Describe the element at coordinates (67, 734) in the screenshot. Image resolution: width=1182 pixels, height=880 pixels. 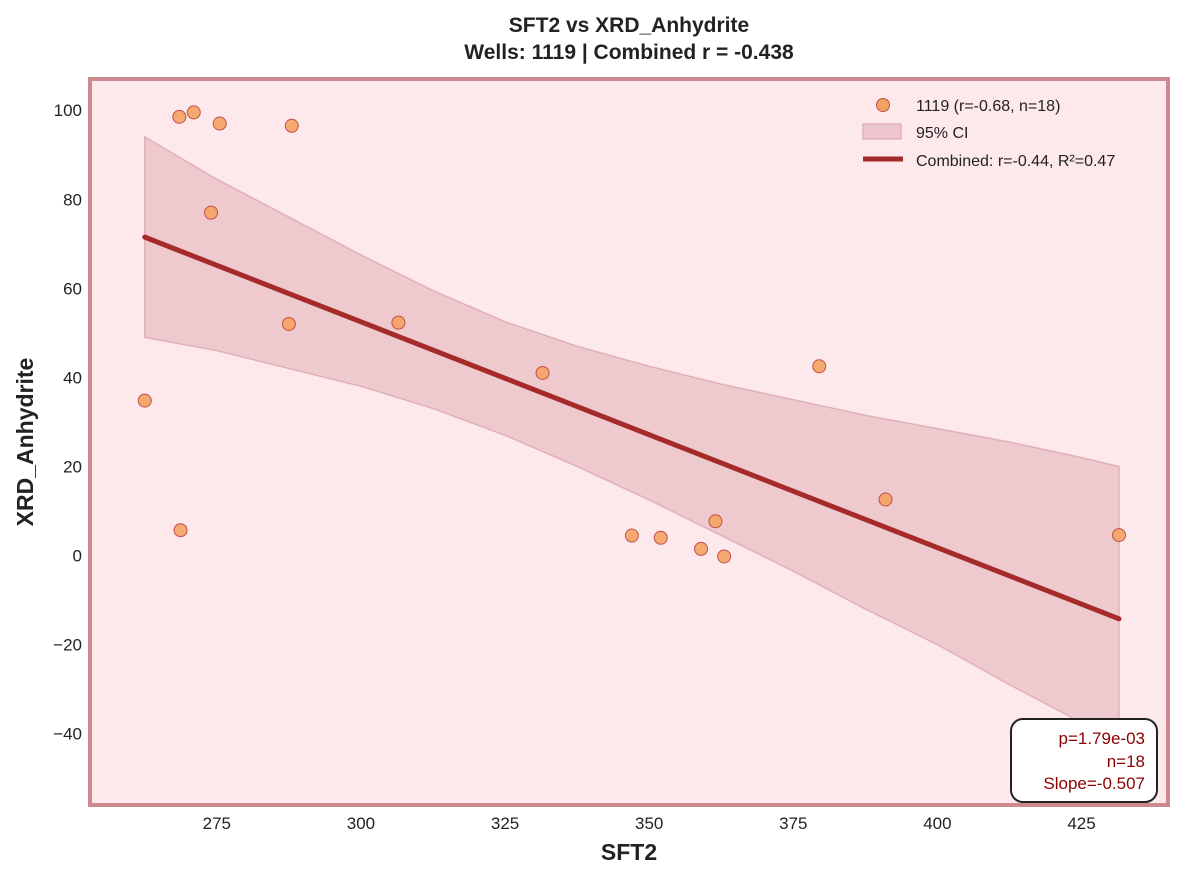
I see `y-tick-label: −40` at that location.